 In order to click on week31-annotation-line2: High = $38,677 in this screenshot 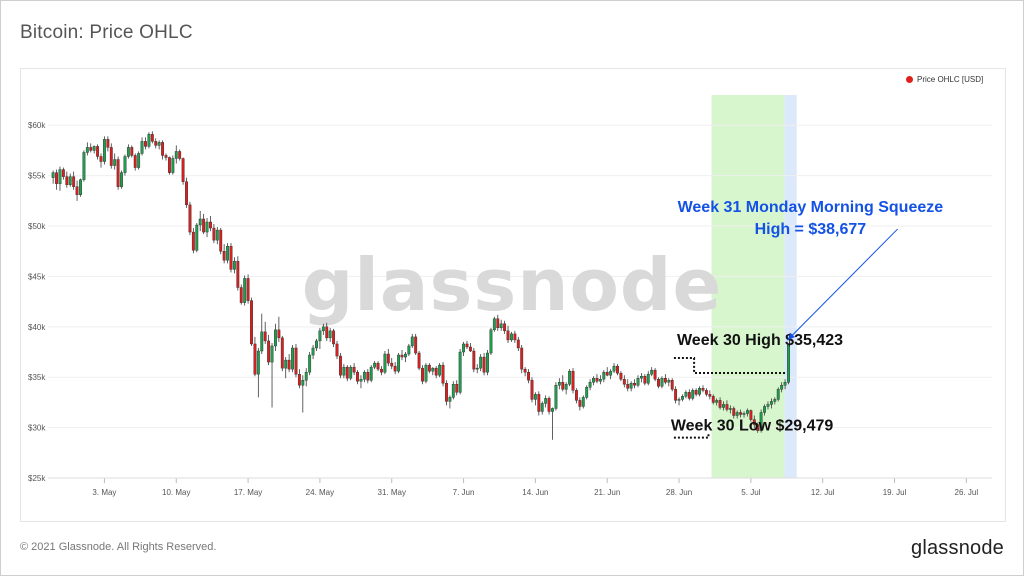, I will do `click(811, 229)`.